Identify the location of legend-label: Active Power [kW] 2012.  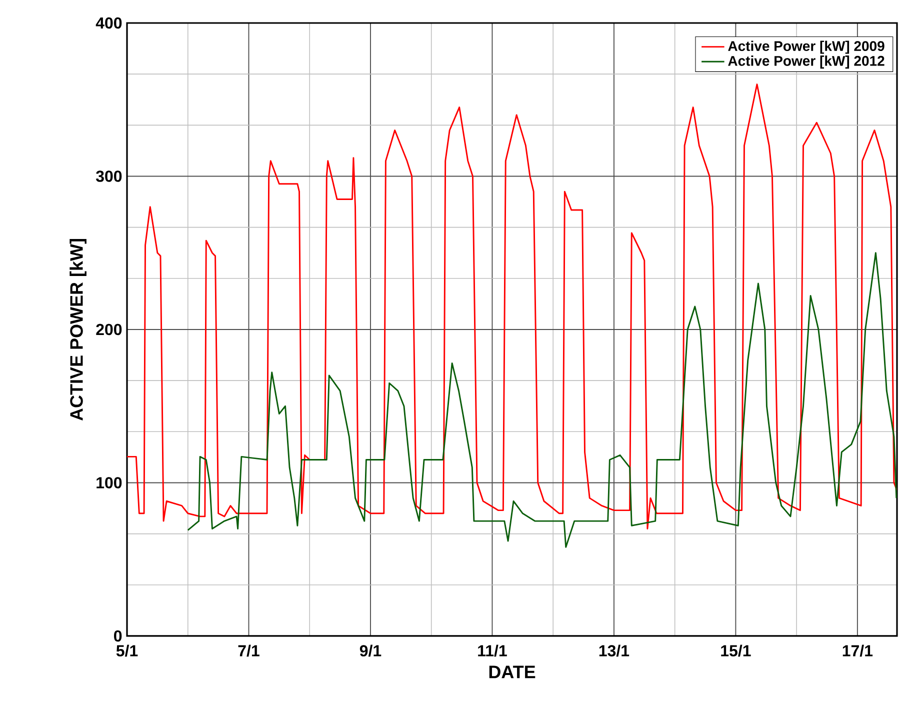
(806, 62).